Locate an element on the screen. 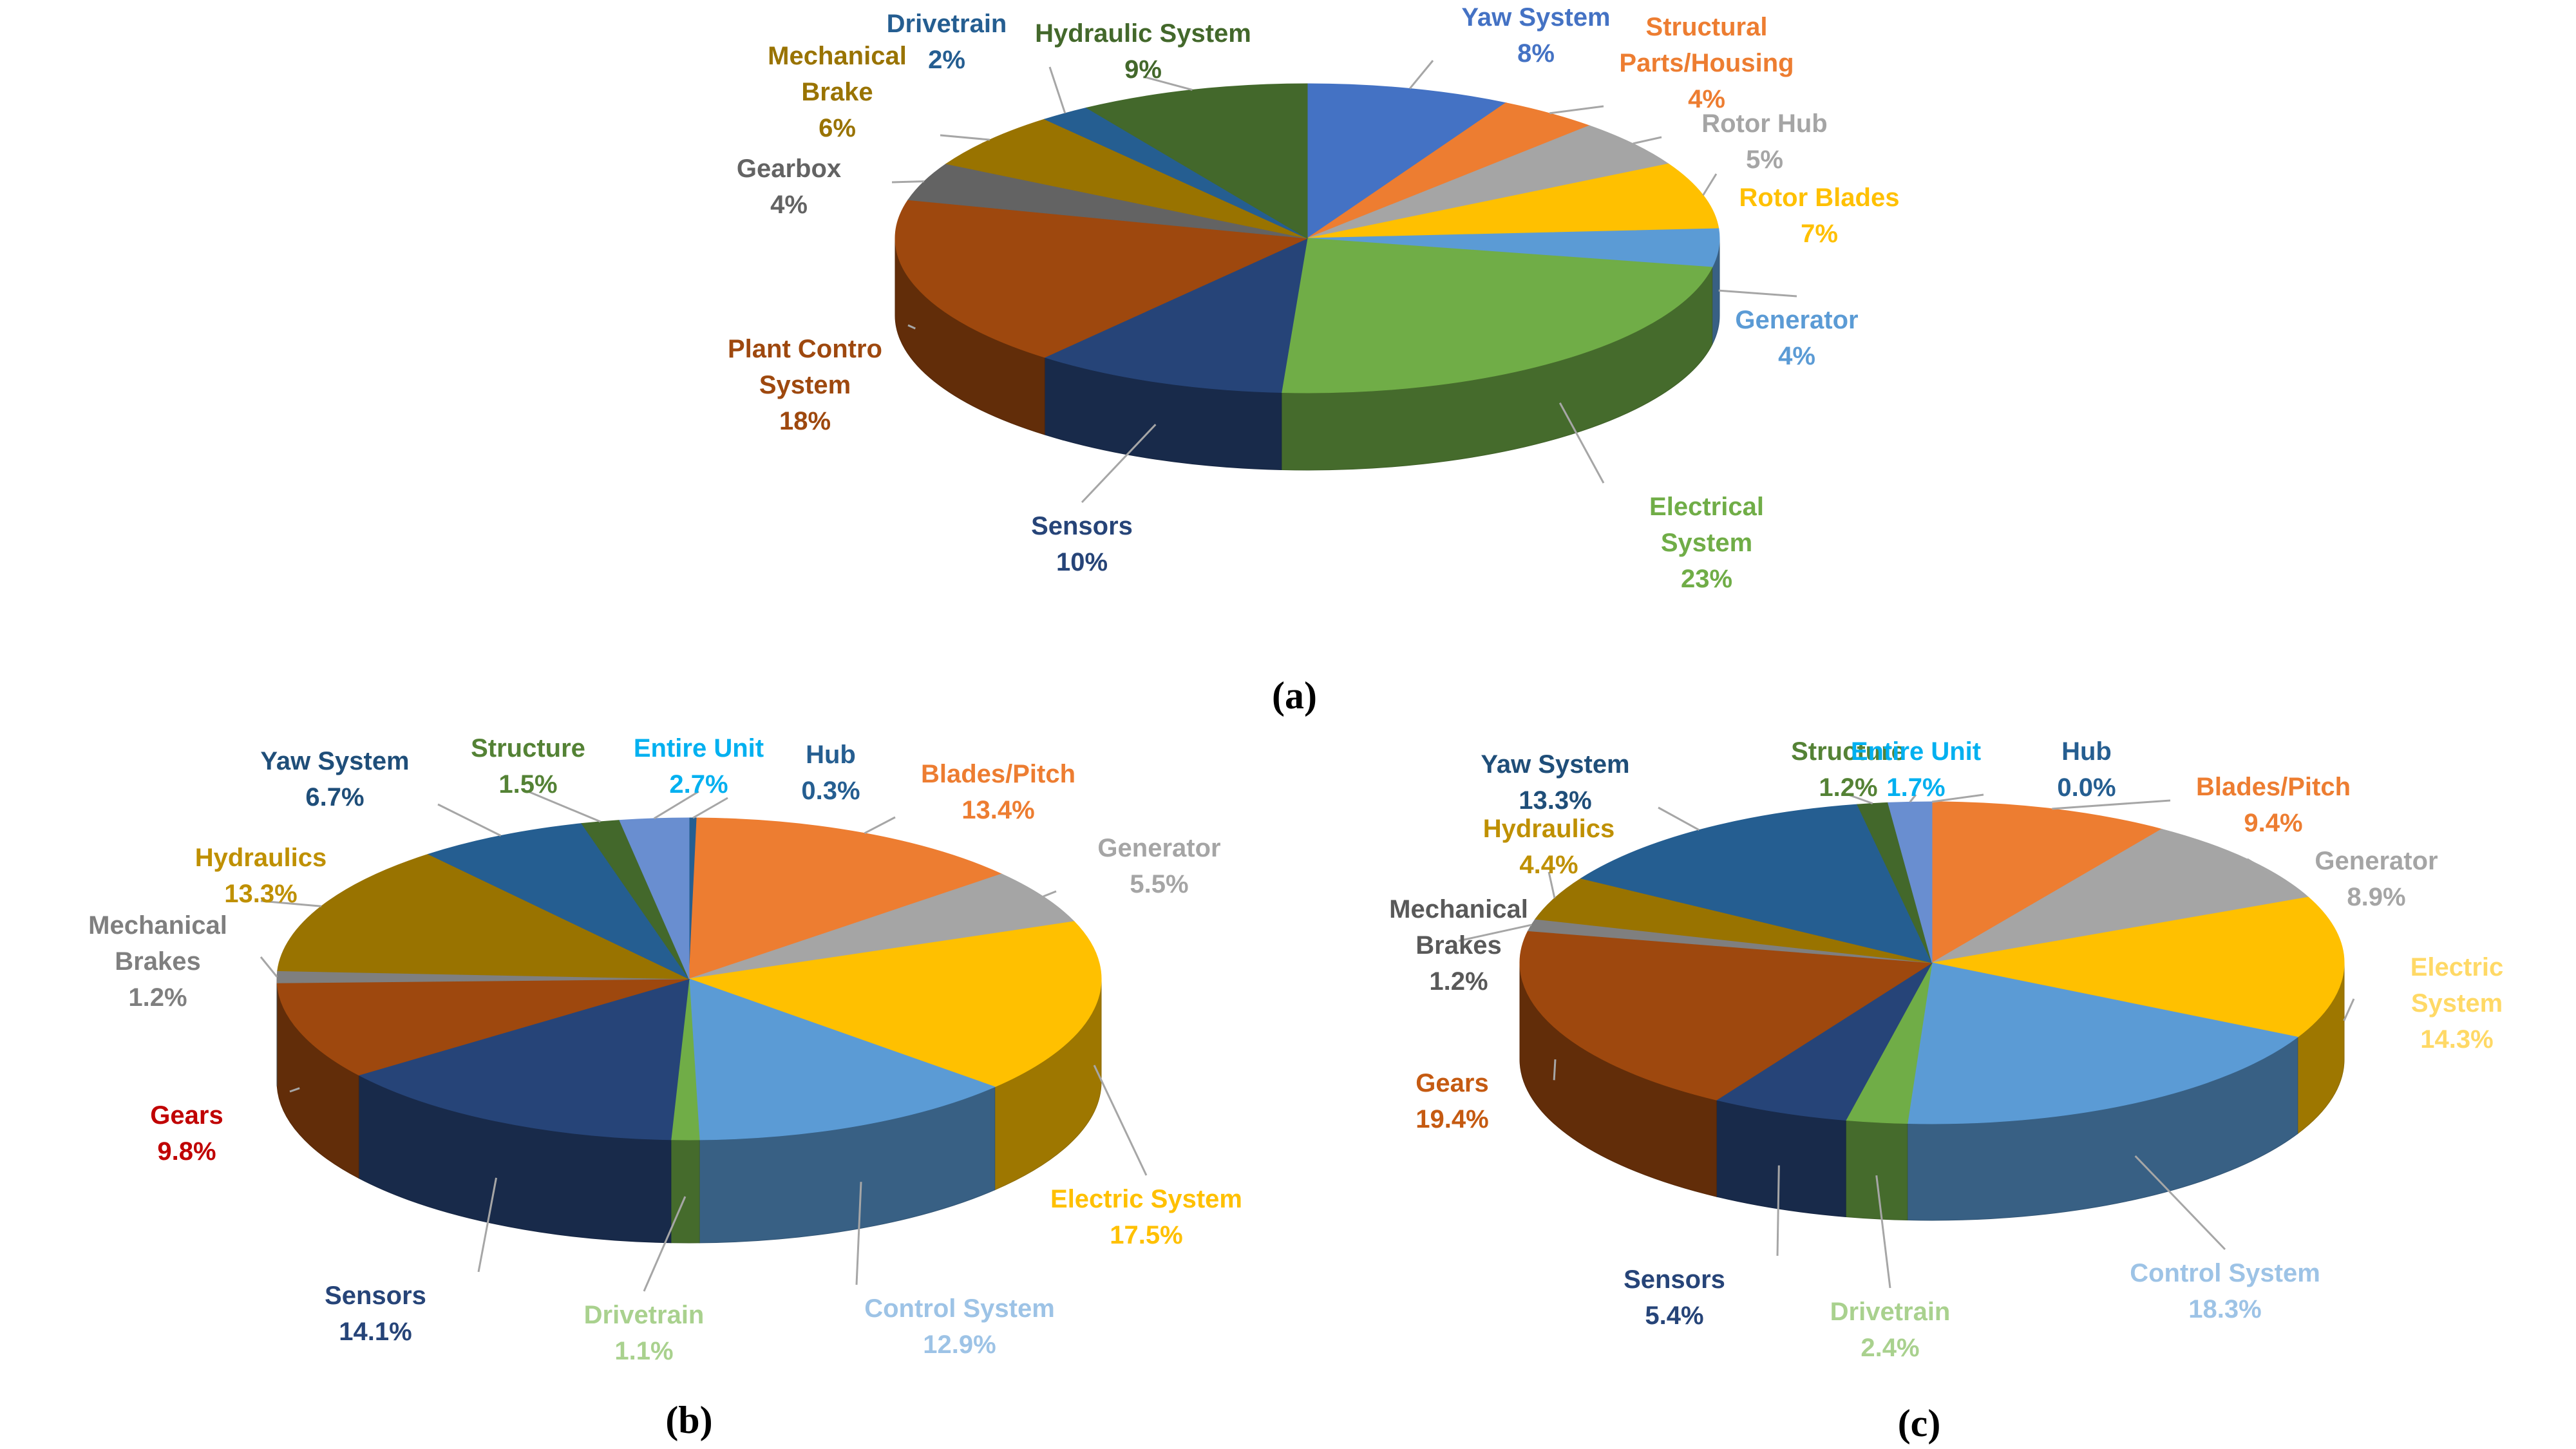 The width and height of the screenshot is (2576, 1449). slice-label-name: Rotor Hub is located at coordinates (1764, 124).